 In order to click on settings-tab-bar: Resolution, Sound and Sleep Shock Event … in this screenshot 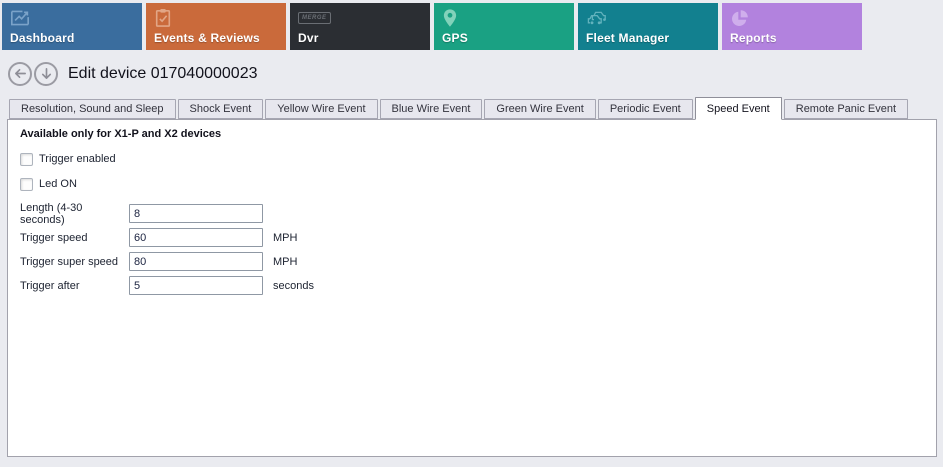, I will do `click(471, 108)`.